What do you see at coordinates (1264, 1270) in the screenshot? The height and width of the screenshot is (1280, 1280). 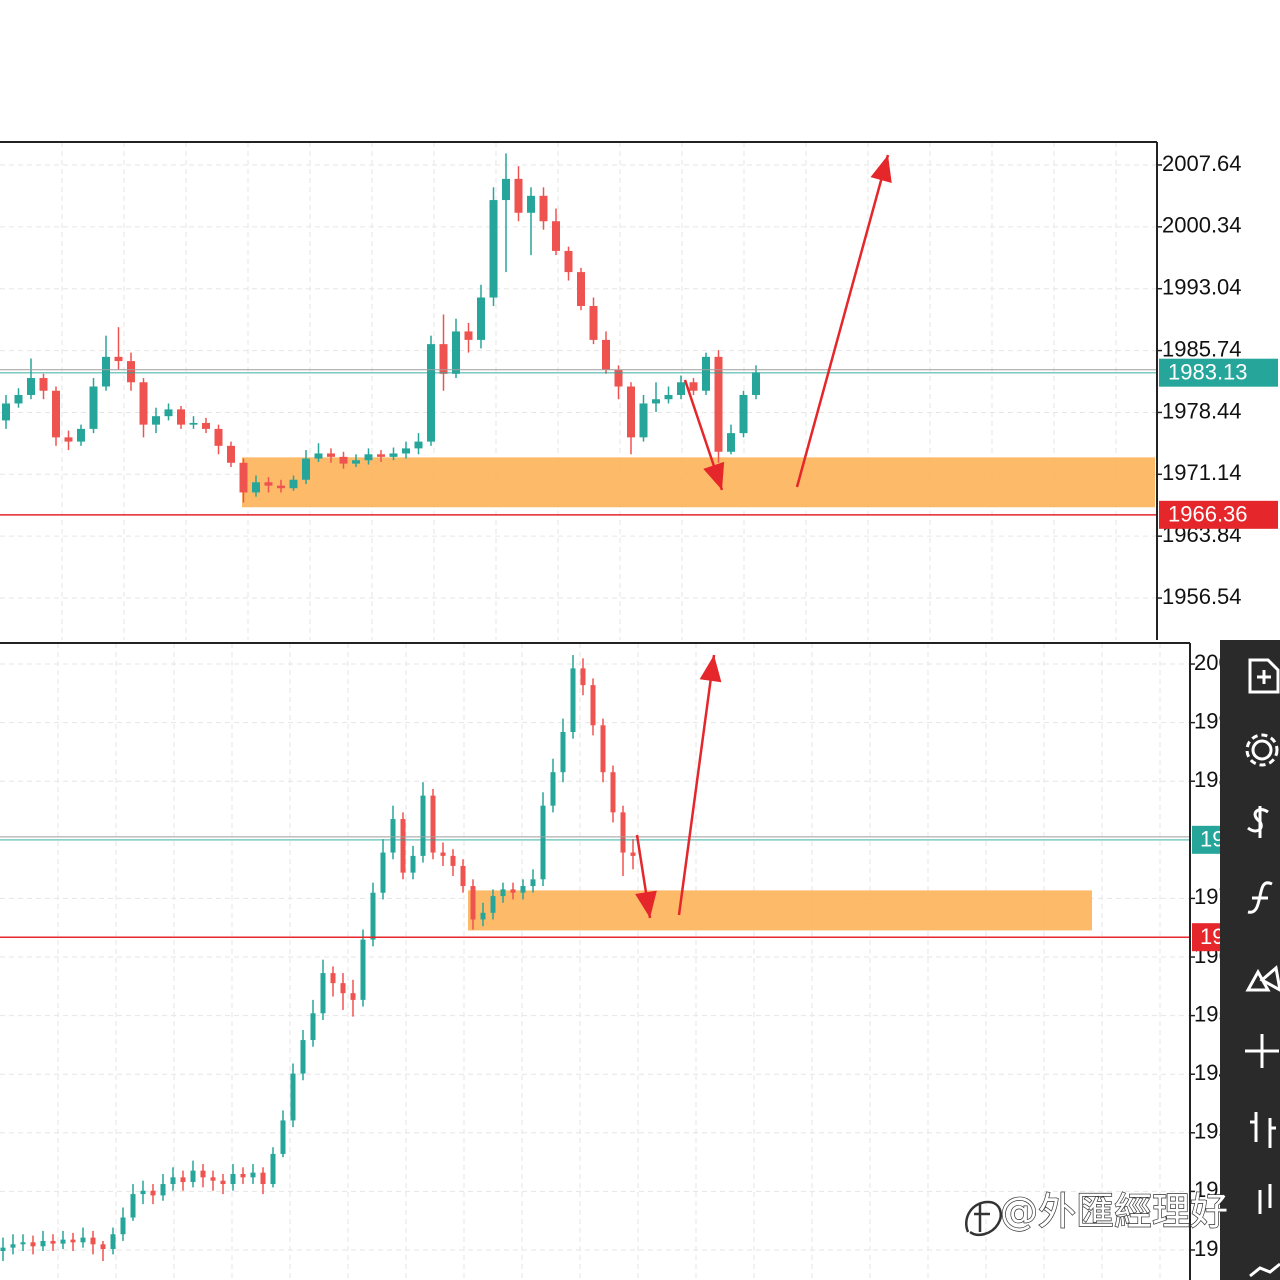 I see `drawing-icon` at bounding box center [1264, 1270].